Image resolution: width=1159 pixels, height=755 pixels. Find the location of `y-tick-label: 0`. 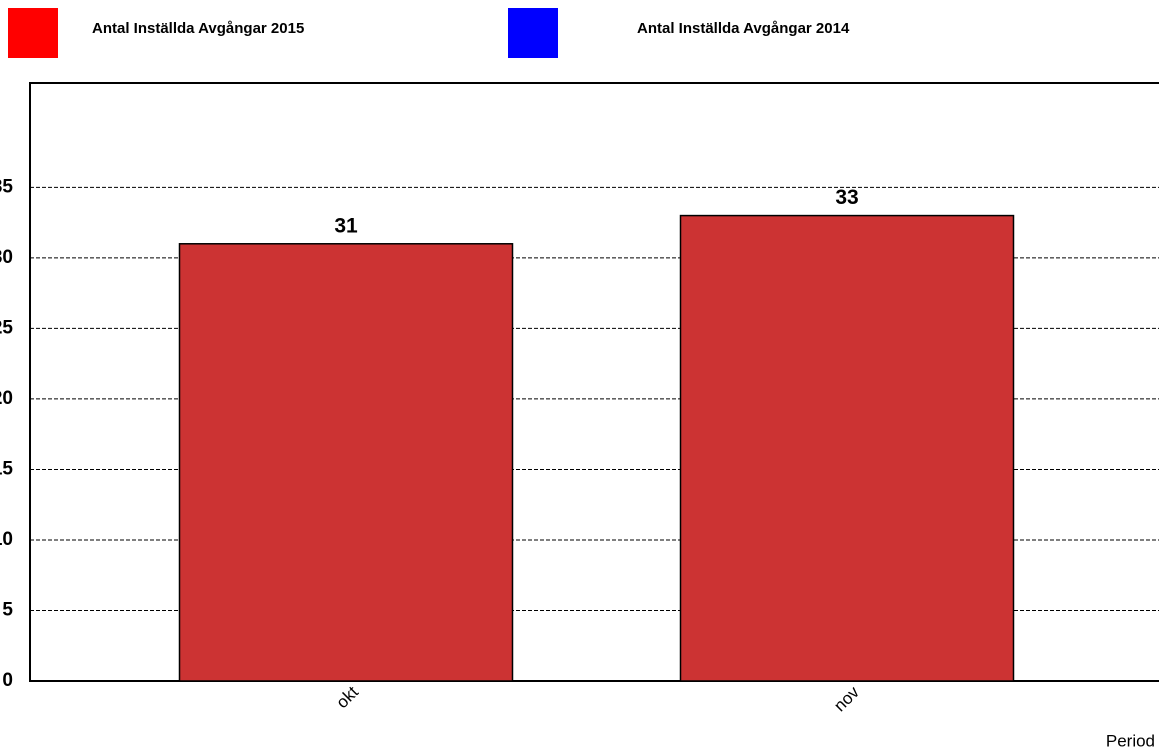

y-tick-label: 0 is located at coordinates (7, 680).